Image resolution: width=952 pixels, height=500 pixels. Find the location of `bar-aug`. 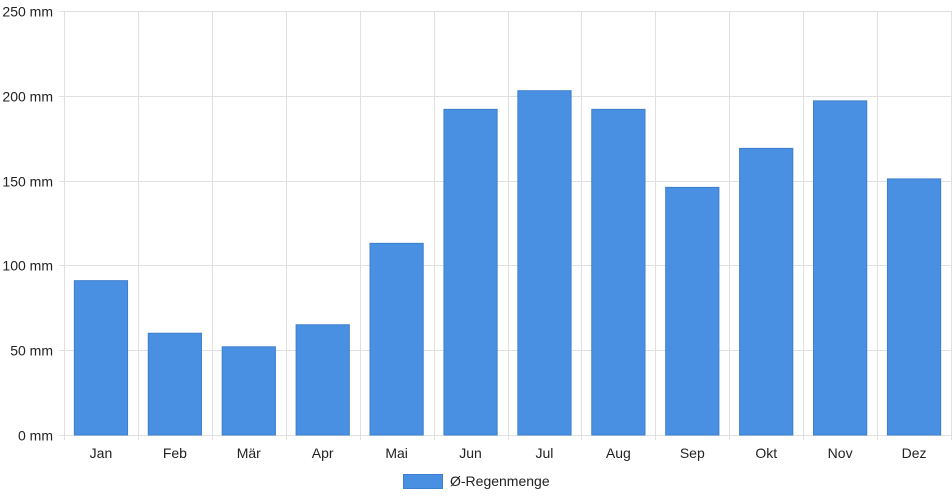

bar-aug is located at coordinates (618, 272).